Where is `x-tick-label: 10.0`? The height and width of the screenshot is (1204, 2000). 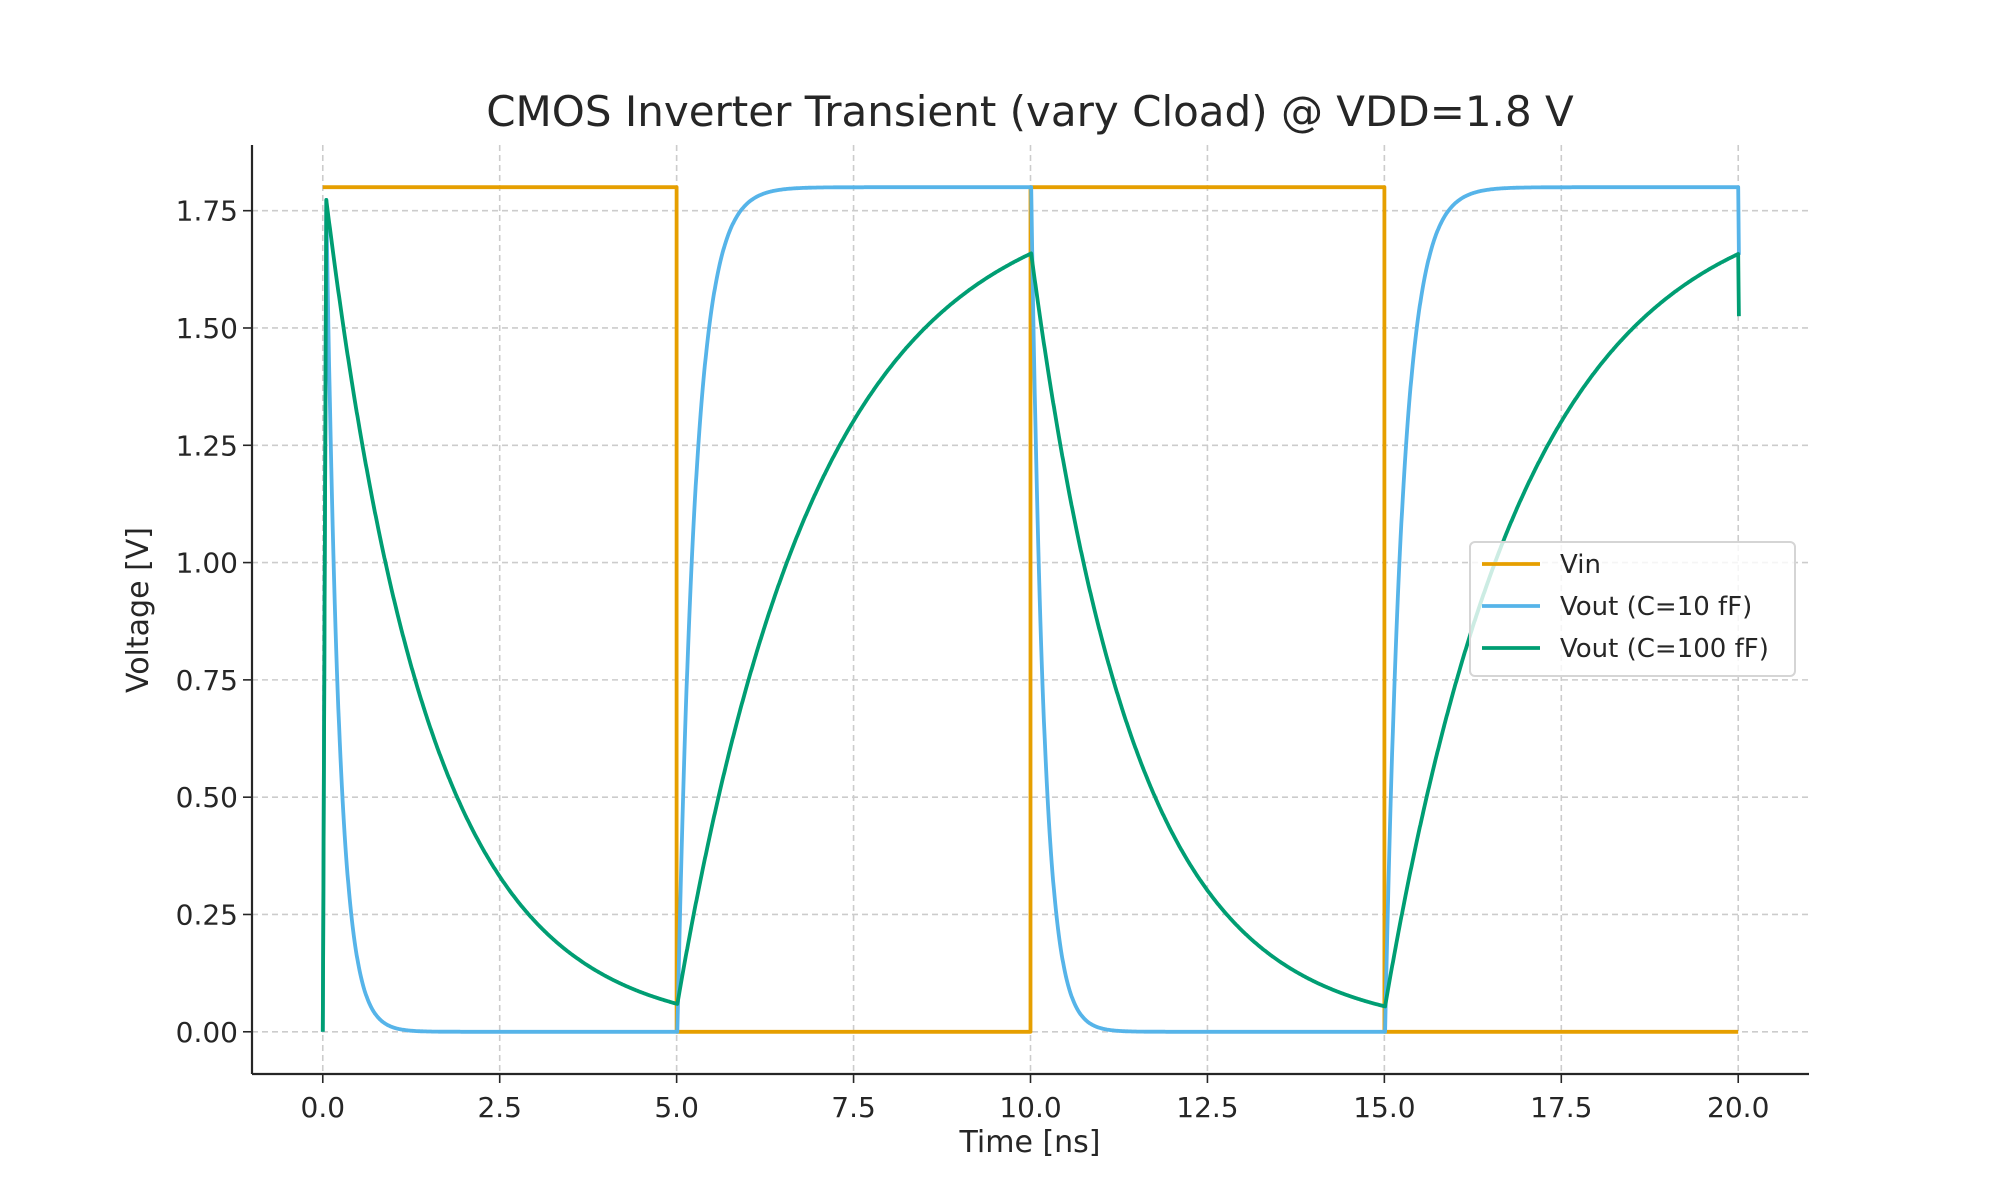 x-tick-label: 10.0 is located at coordinates (1030, 1107).